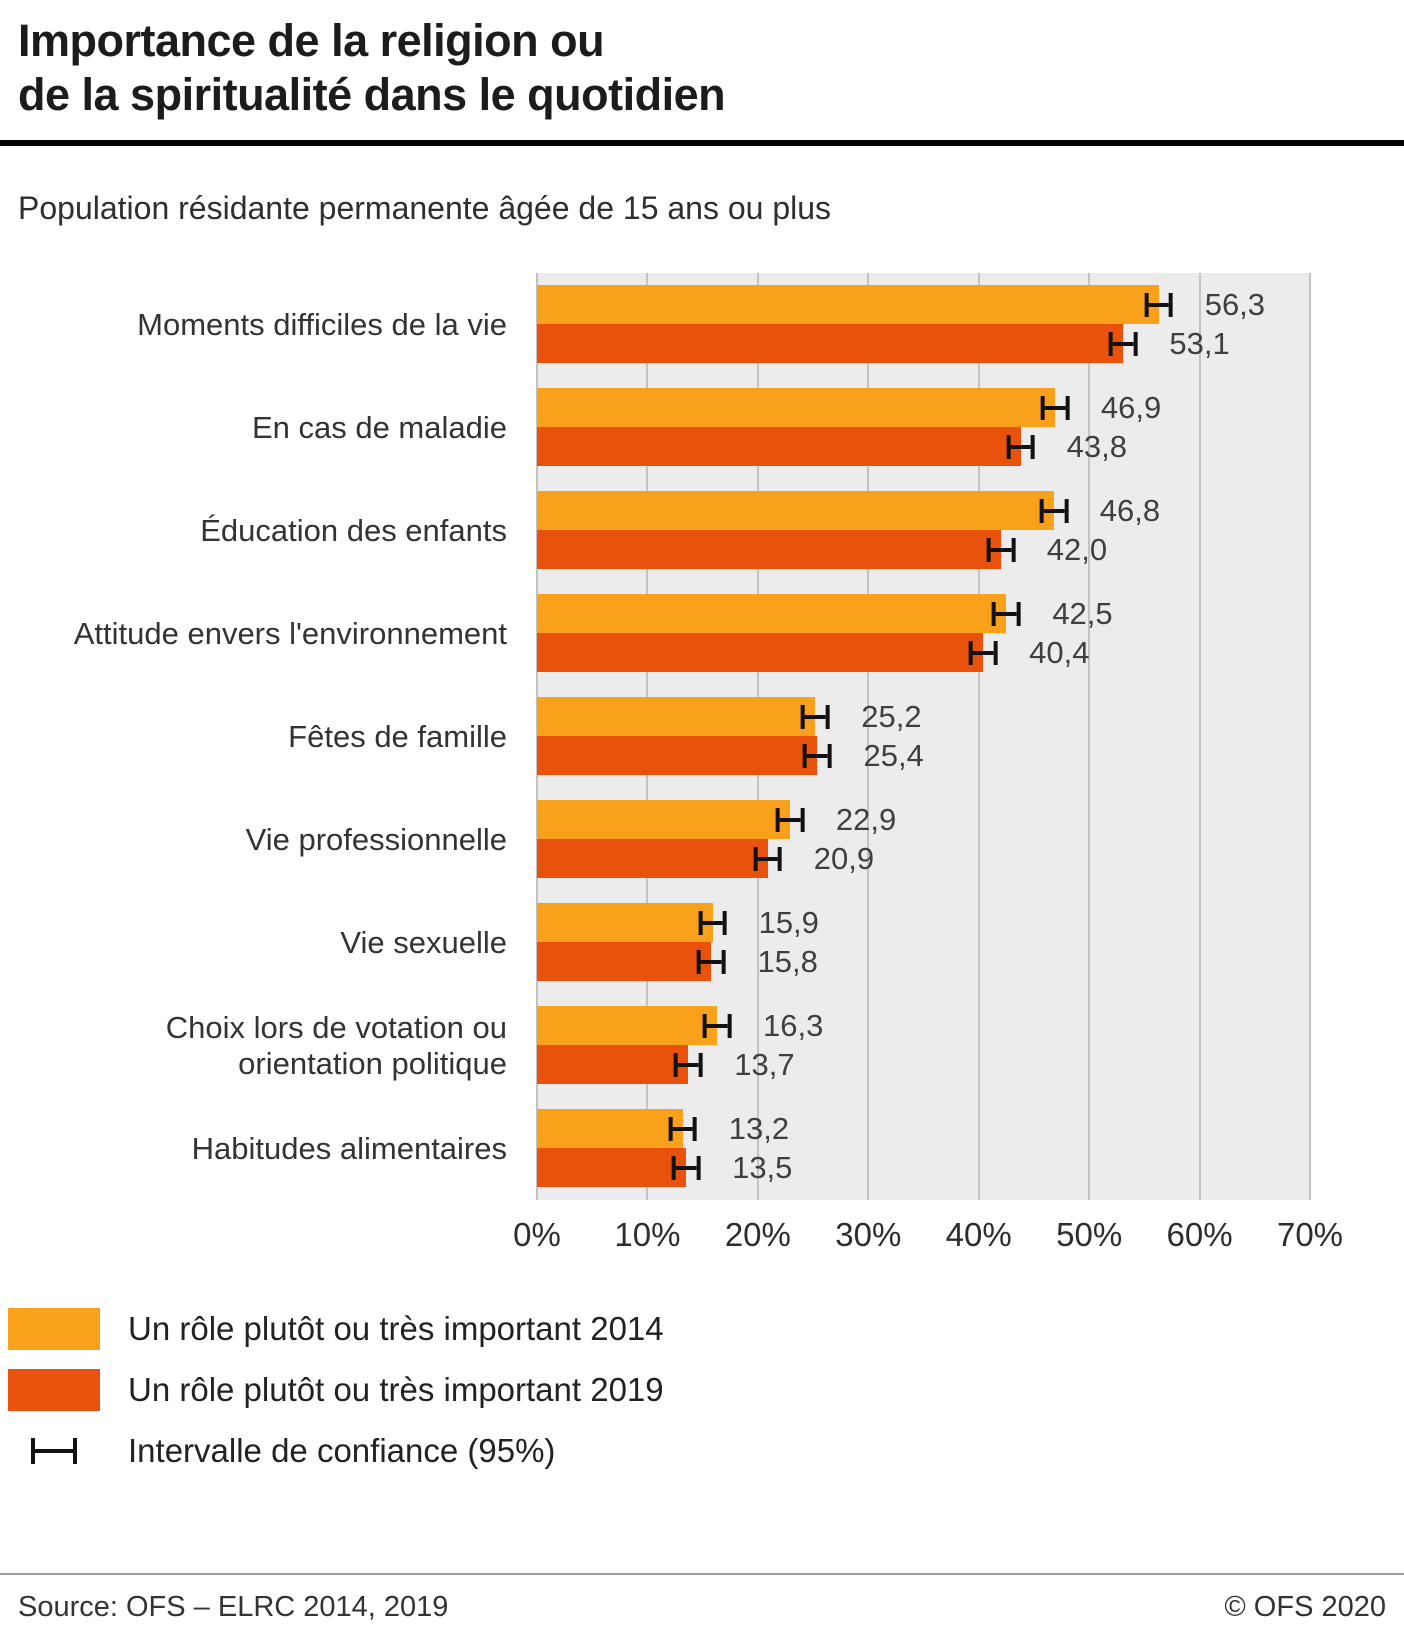 The width and height of the screenshot is (1404, 1640). Describe the element at coordinates (923, 858) in the screenshot. I see `bar-line: 20,9` at that location.